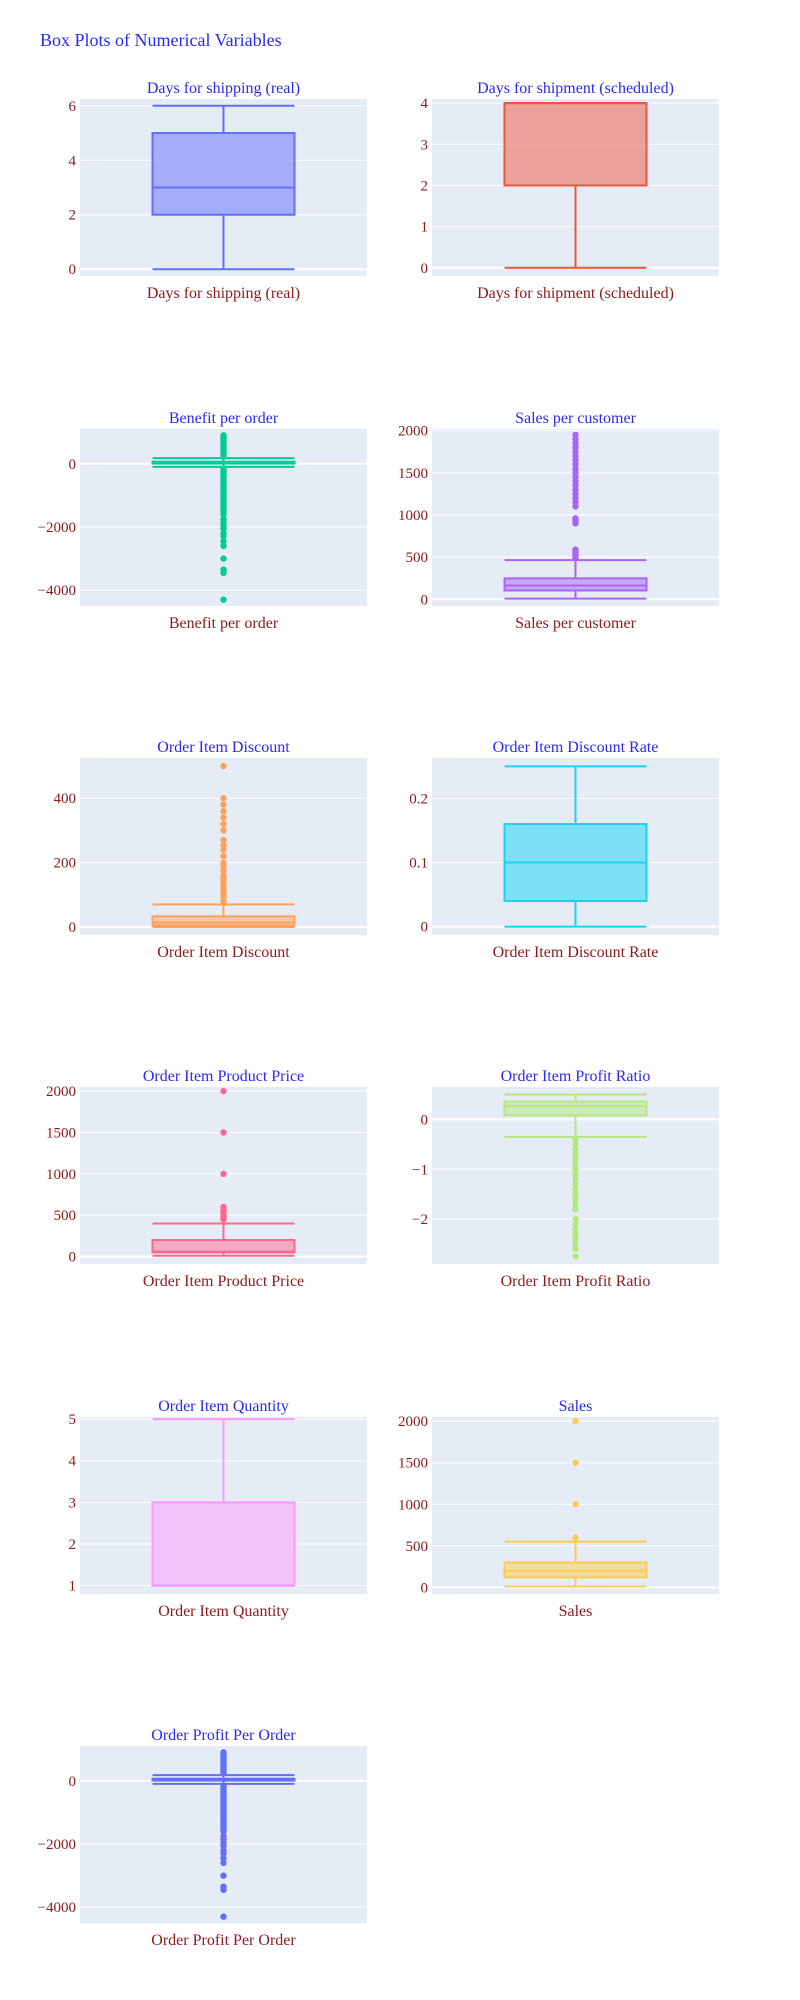 Image resolution: width=800 pixels, height=2000 pixels. Describe the element at coordinates (413, 1505) in the screenshot. I see `y-tick-label: 1000` at that location.